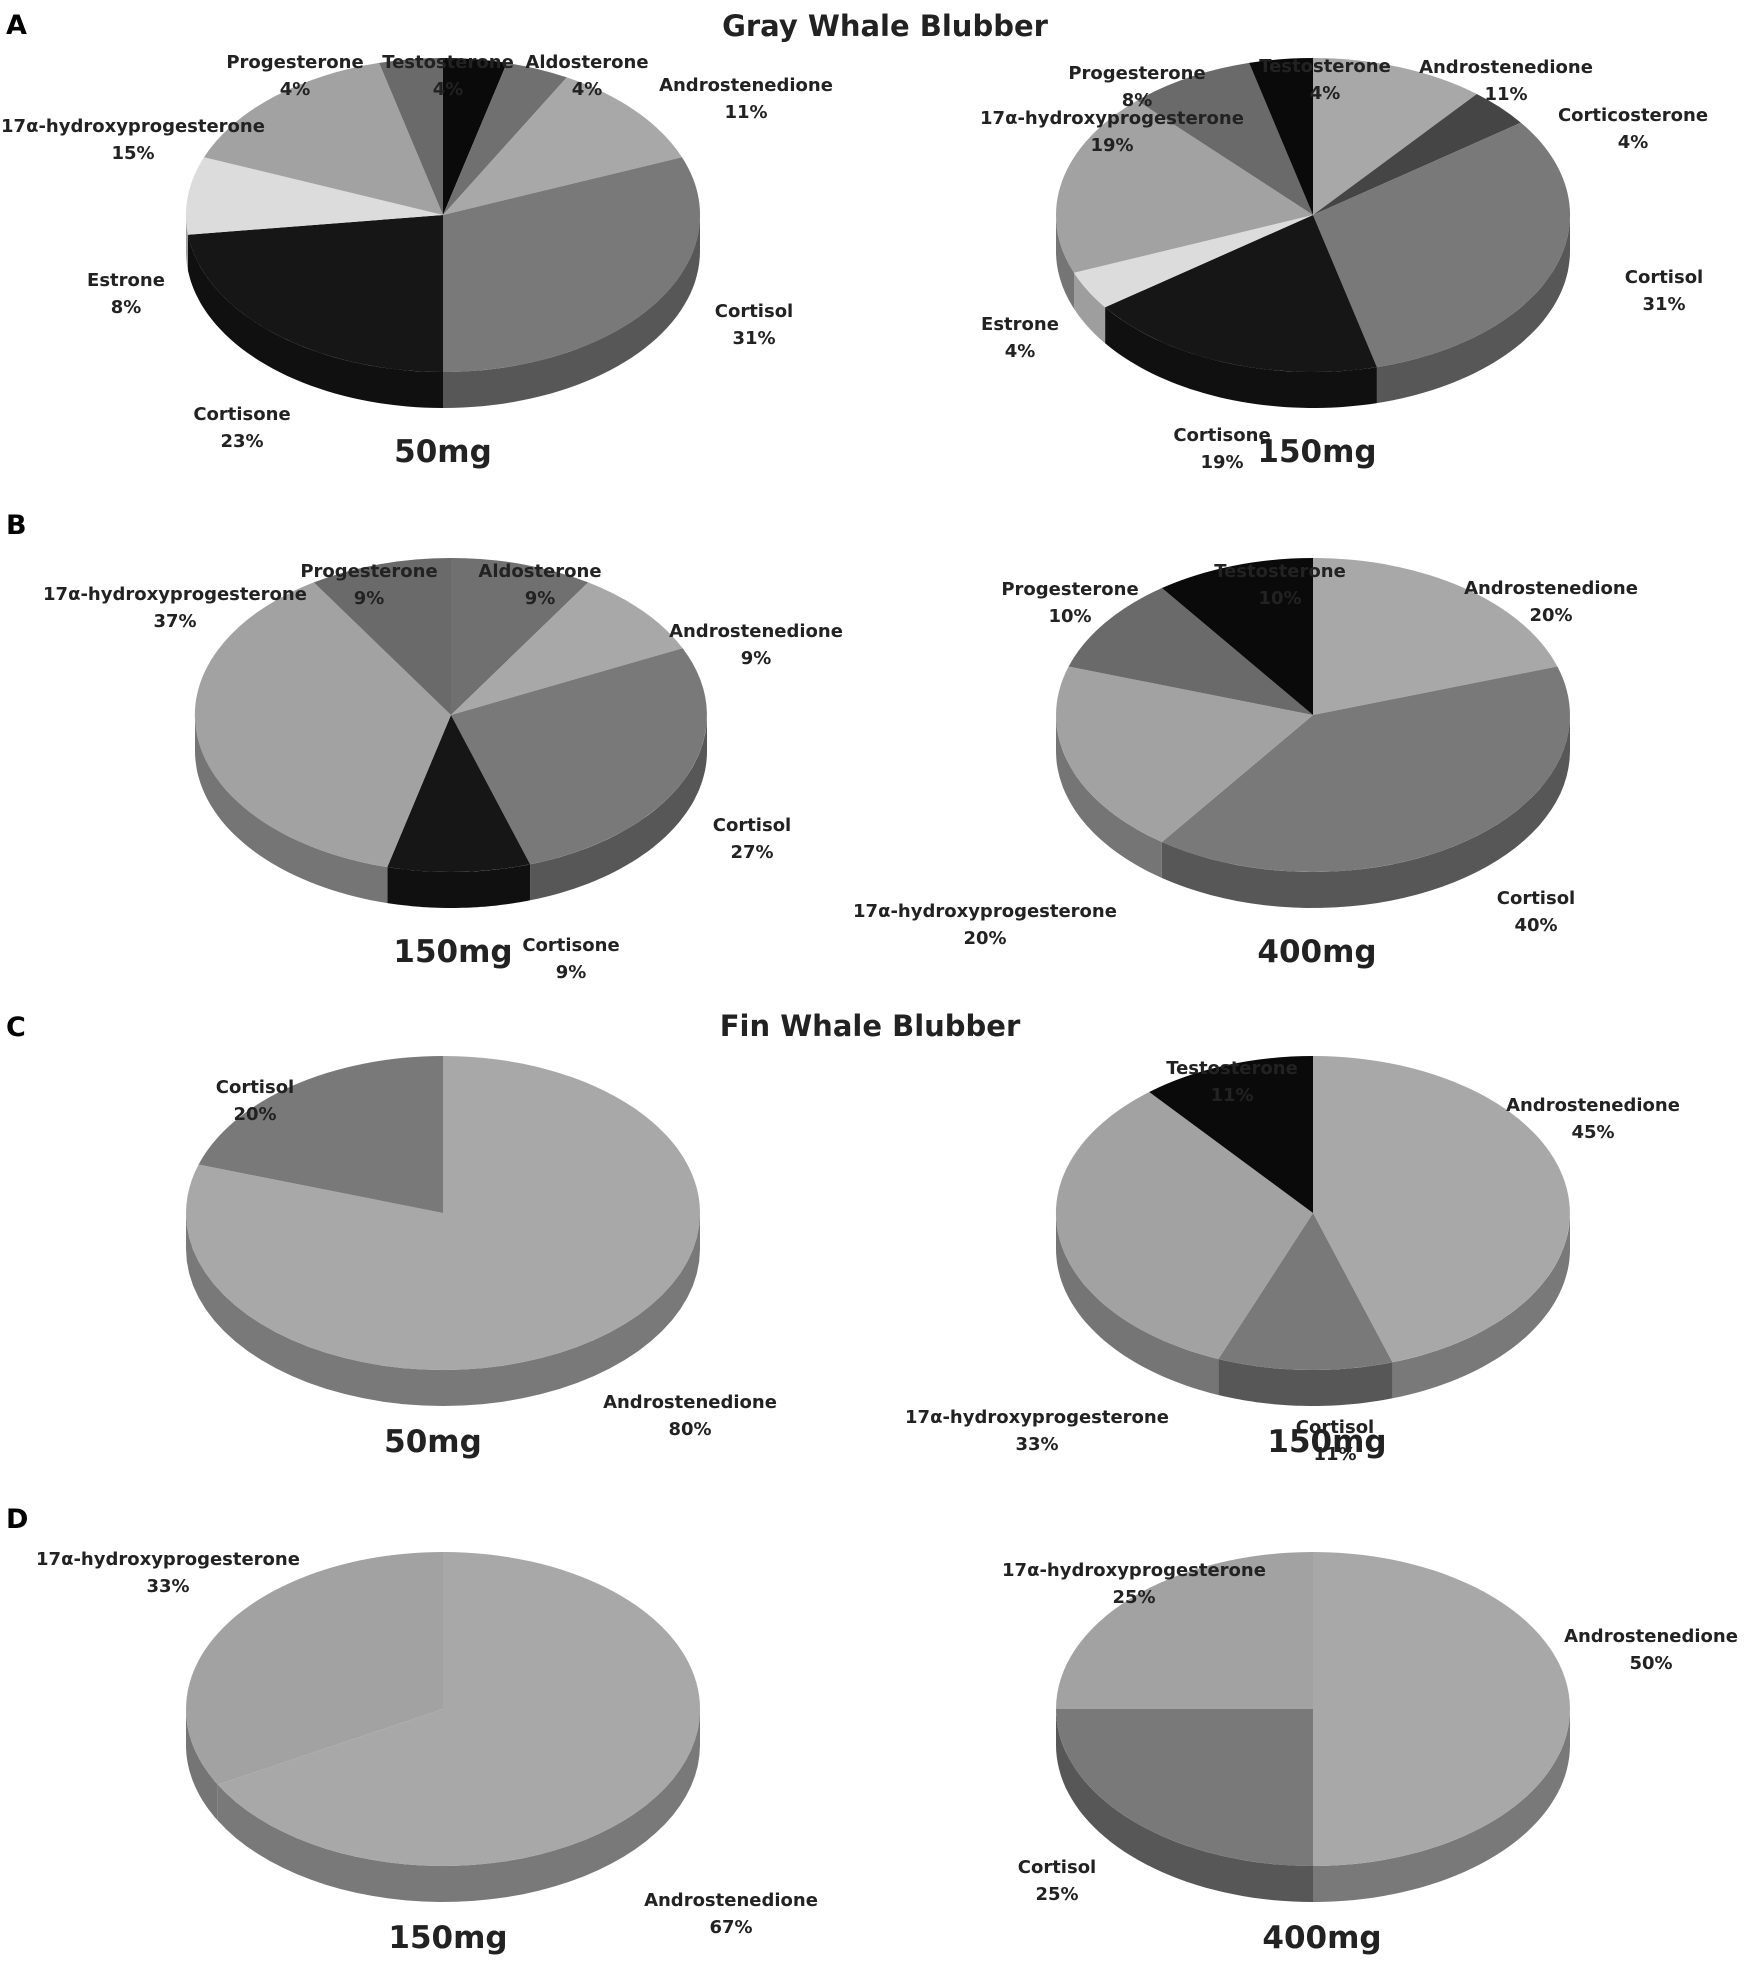 This screenshot has height=1985, width=1750. What do you see at coordinates (539, 571) in the screenshot?
I see `slice-label-name: Aldosterone` at bounding box center [539, 571].